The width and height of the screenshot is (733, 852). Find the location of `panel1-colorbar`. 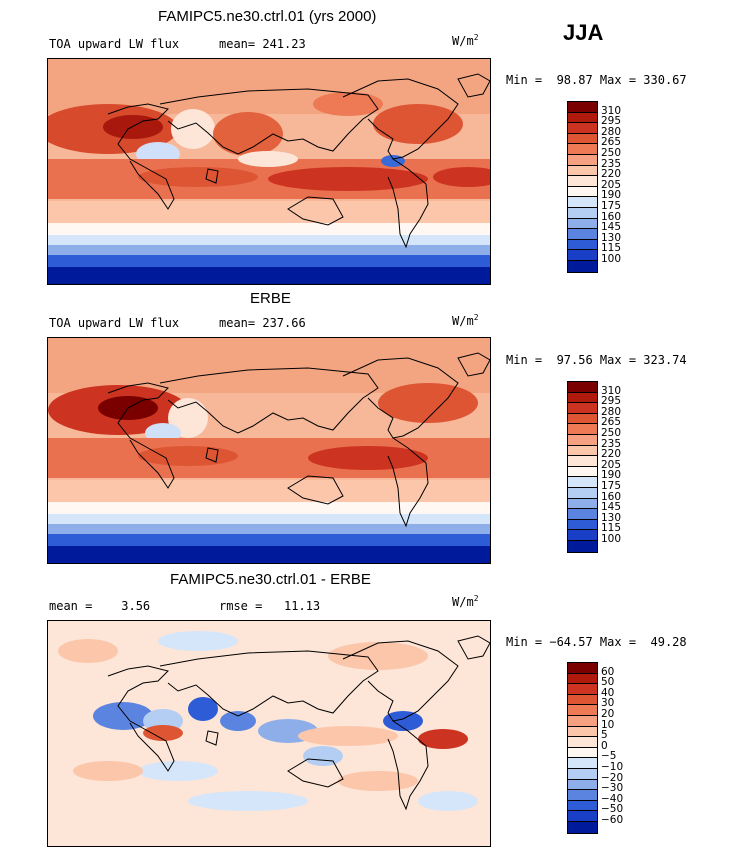

panel1-colorbar is located at coordinates (582, 187).